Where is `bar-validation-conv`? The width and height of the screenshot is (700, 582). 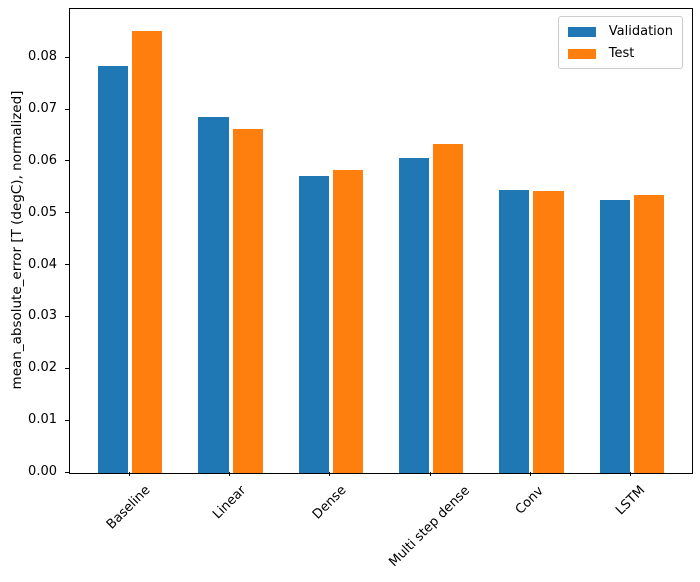
bar-validation-conv is located at coordinates (514, 331).